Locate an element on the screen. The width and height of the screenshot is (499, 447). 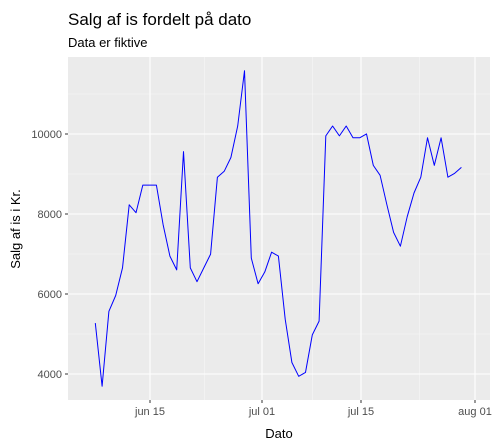
y-axis-title: Salg af is i Kr. is located at coordinates (15, 228).